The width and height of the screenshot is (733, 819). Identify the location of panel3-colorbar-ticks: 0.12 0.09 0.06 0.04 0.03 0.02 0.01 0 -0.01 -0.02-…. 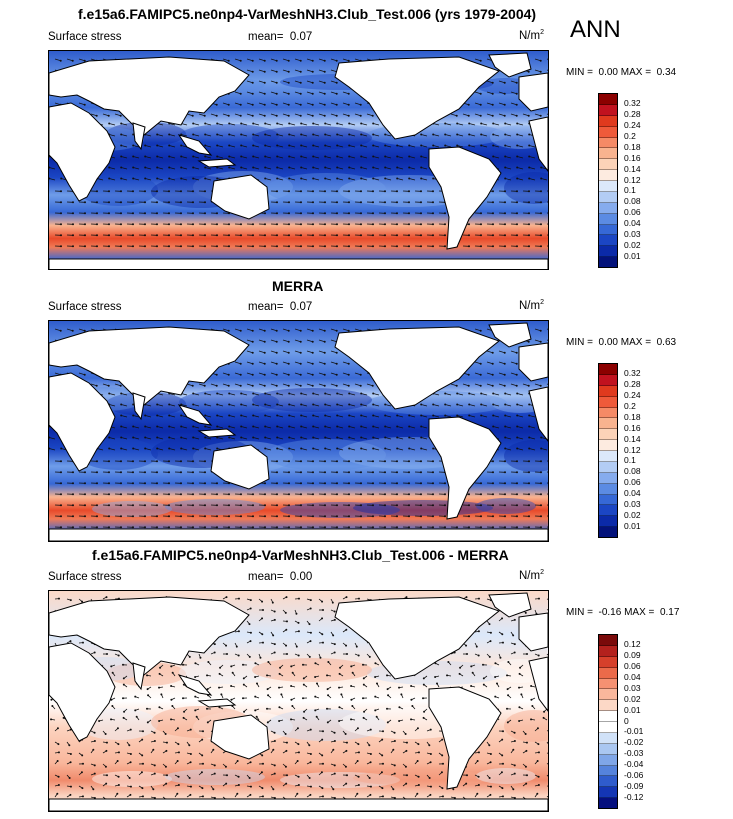
(644, 721).